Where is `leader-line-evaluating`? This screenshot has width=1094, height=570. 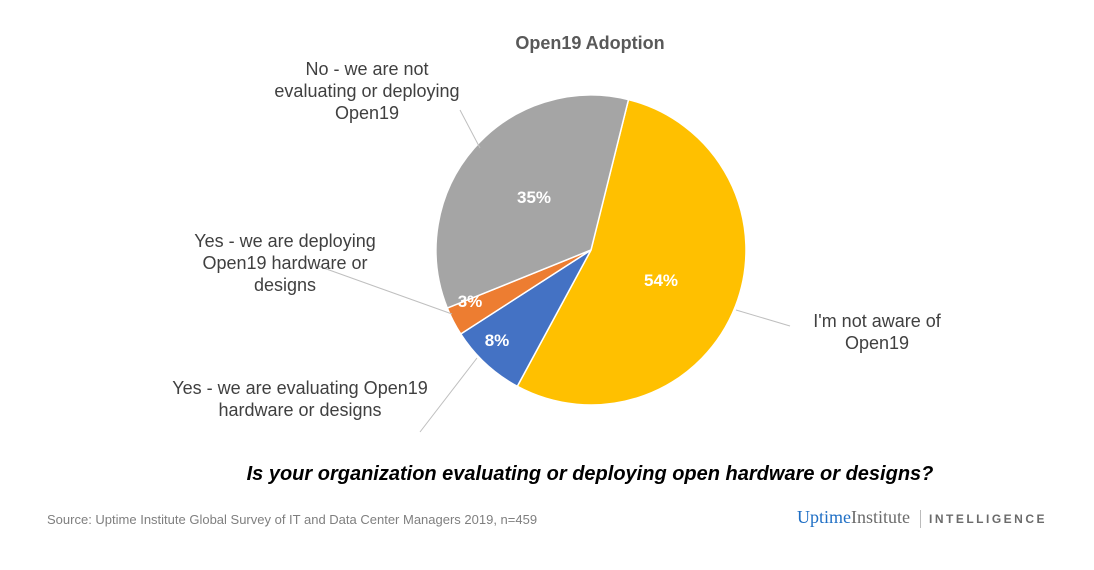
leader-line-evaluating is located at coordinates (448, 395).